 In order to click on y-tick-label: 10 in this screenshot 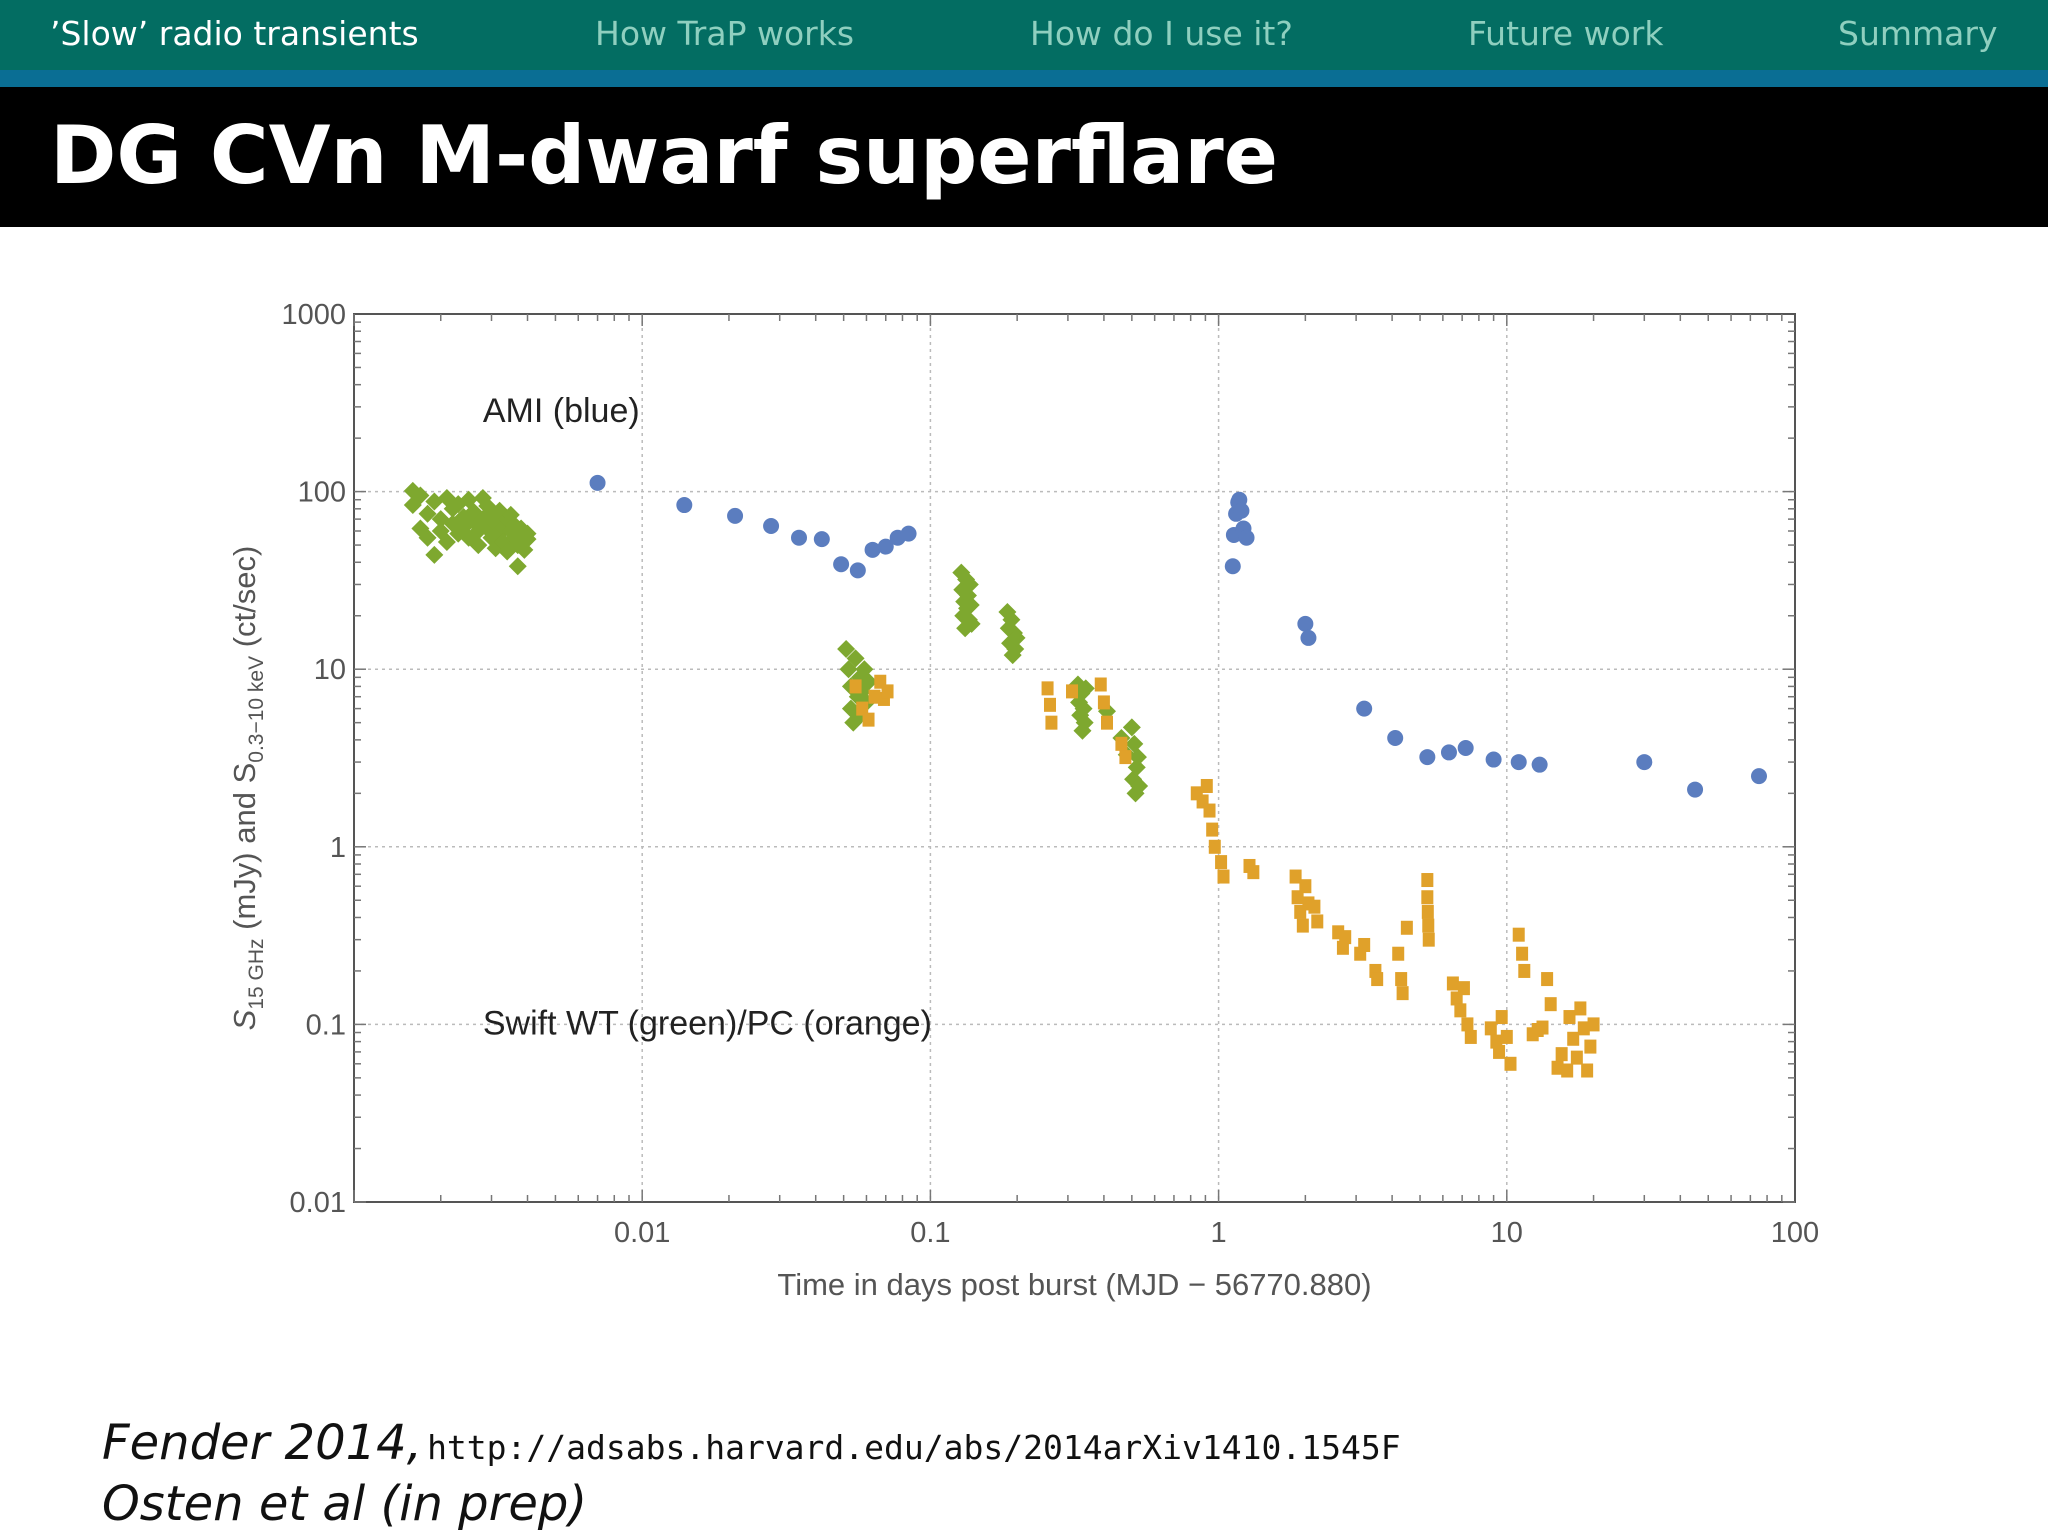, I will do `click(330, 670)`.